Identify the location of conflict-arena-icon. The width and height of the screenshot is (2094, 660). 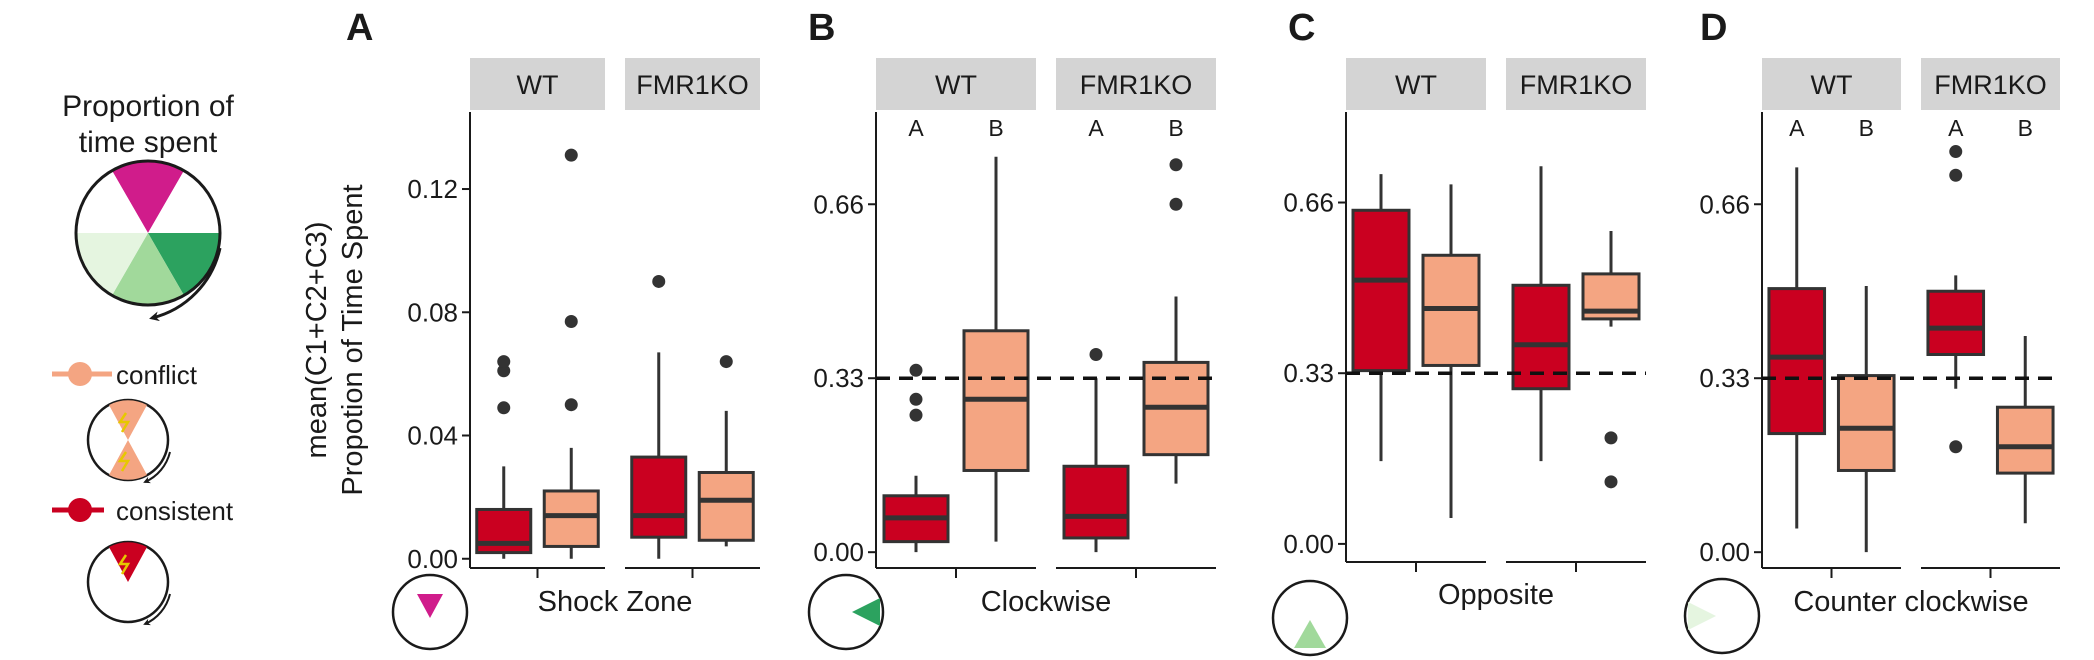
(128, 441).